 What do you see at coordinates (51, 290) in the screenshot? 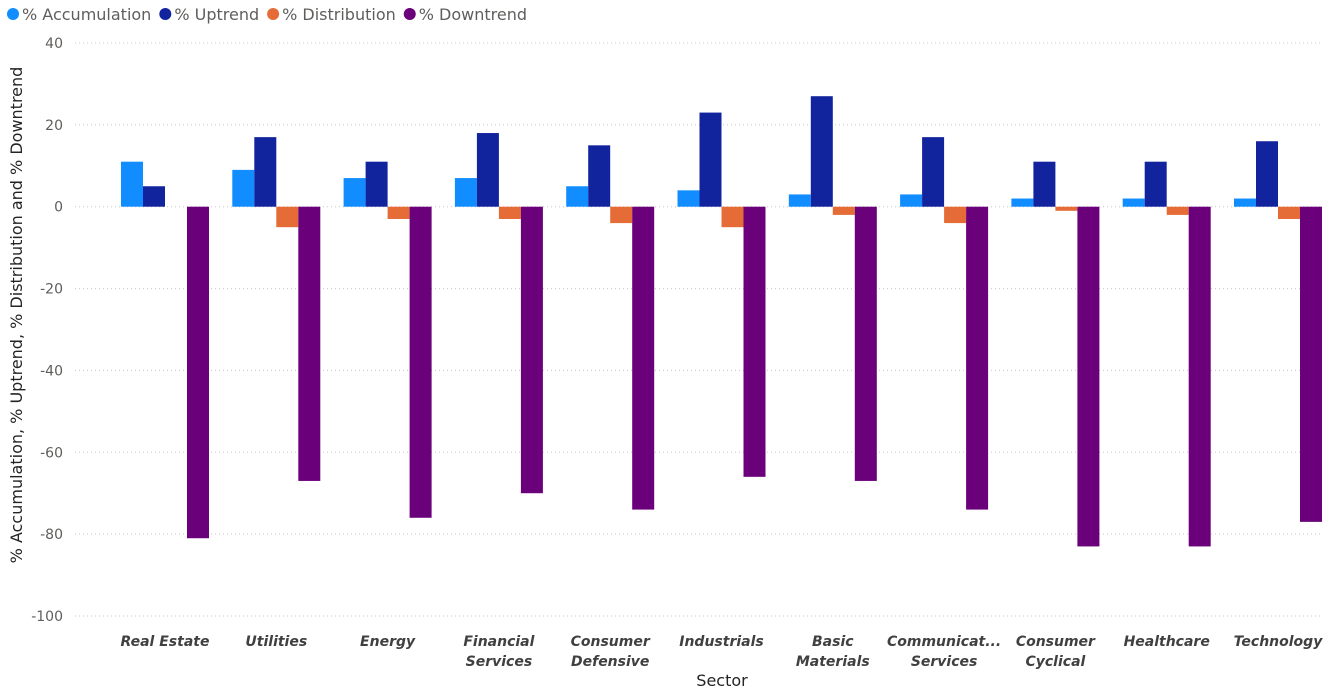
I see `y-tick-label: -20` at bounding box center [51, 290].